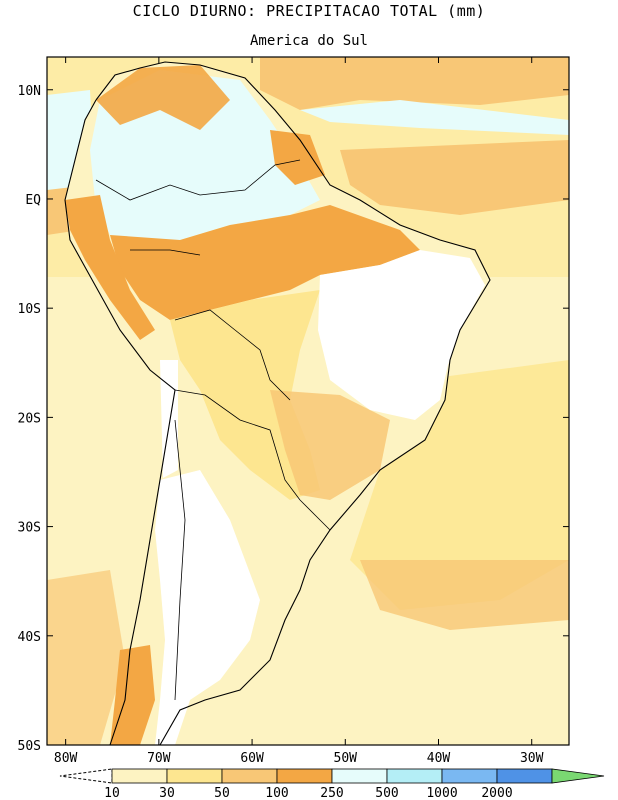 This screenshot has width=618, height=800. I want to click on andes-orange-strip, so click(110, 267).